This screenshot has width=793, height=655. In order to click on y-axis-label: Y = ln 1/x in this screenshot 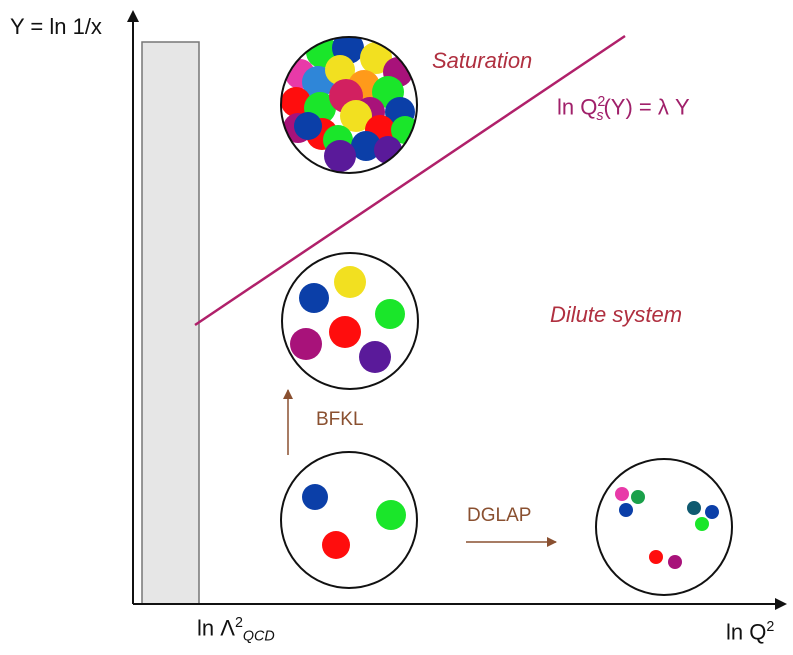, I will do `click(56, 26)`.